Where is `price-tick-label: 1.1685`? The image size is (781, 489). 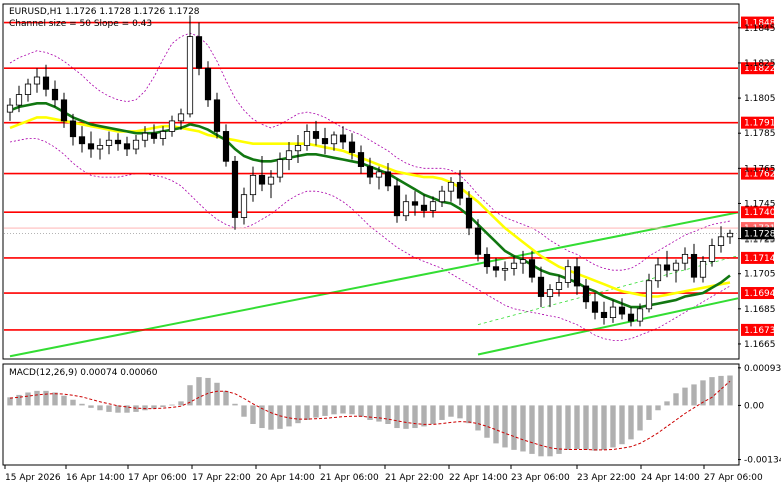 price-tick-label: 1.1685 is located at coordinates (760, 310).